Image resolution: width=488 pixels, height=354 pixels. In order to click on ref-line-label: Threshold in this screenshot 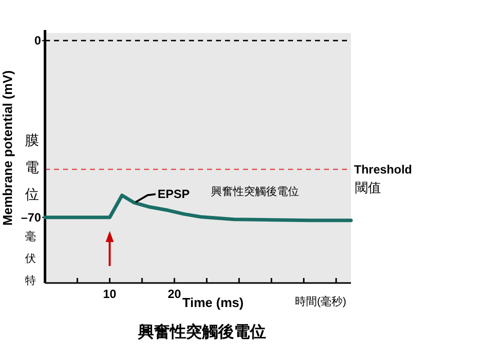, I will do `click(383, 169)`.